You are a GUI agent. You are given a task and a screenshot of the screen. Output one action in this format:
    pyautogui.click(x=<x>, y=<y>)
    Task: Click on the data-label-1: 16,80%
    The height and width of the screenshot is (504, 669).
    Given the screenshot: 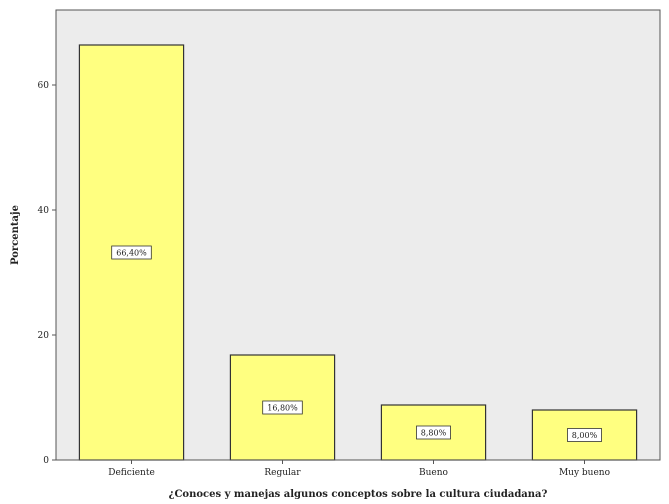 What is the action you would take?
    pyautogui.click(x=282, y=408)
    